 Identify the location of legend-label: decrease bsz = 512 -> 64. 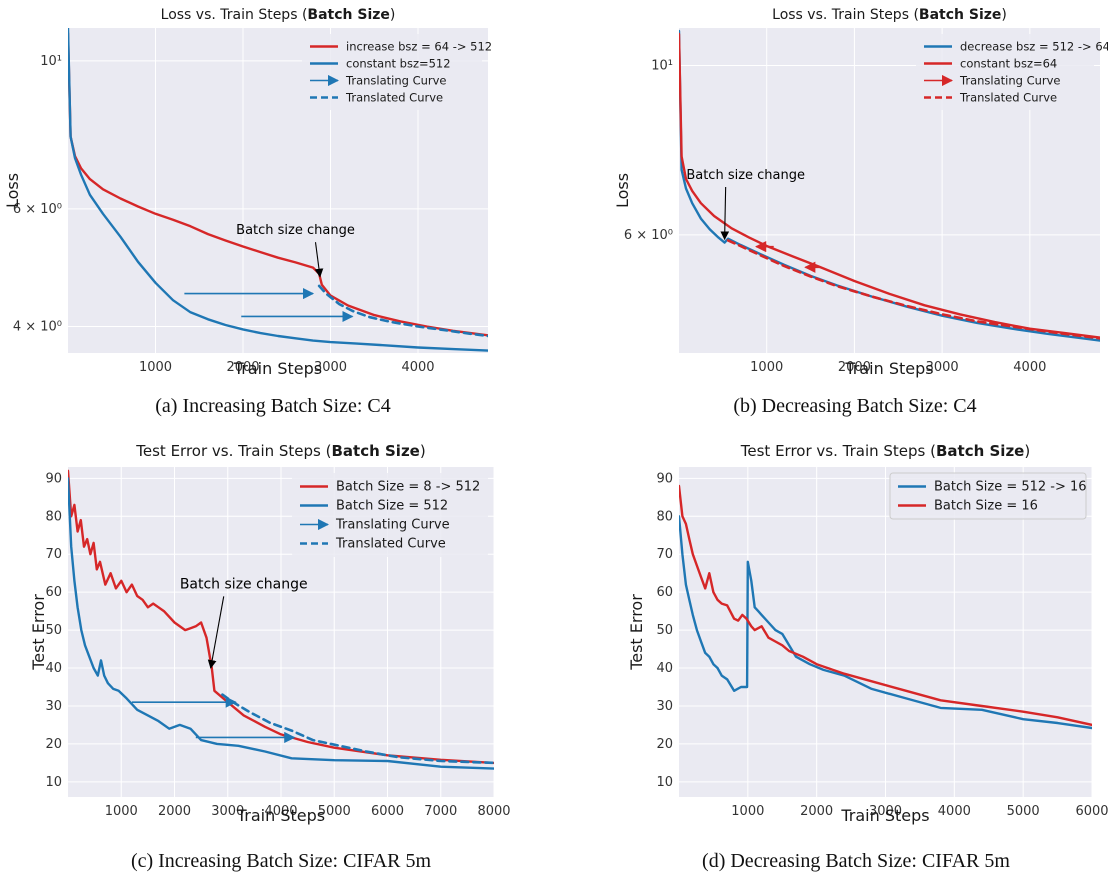
(1034, 47).